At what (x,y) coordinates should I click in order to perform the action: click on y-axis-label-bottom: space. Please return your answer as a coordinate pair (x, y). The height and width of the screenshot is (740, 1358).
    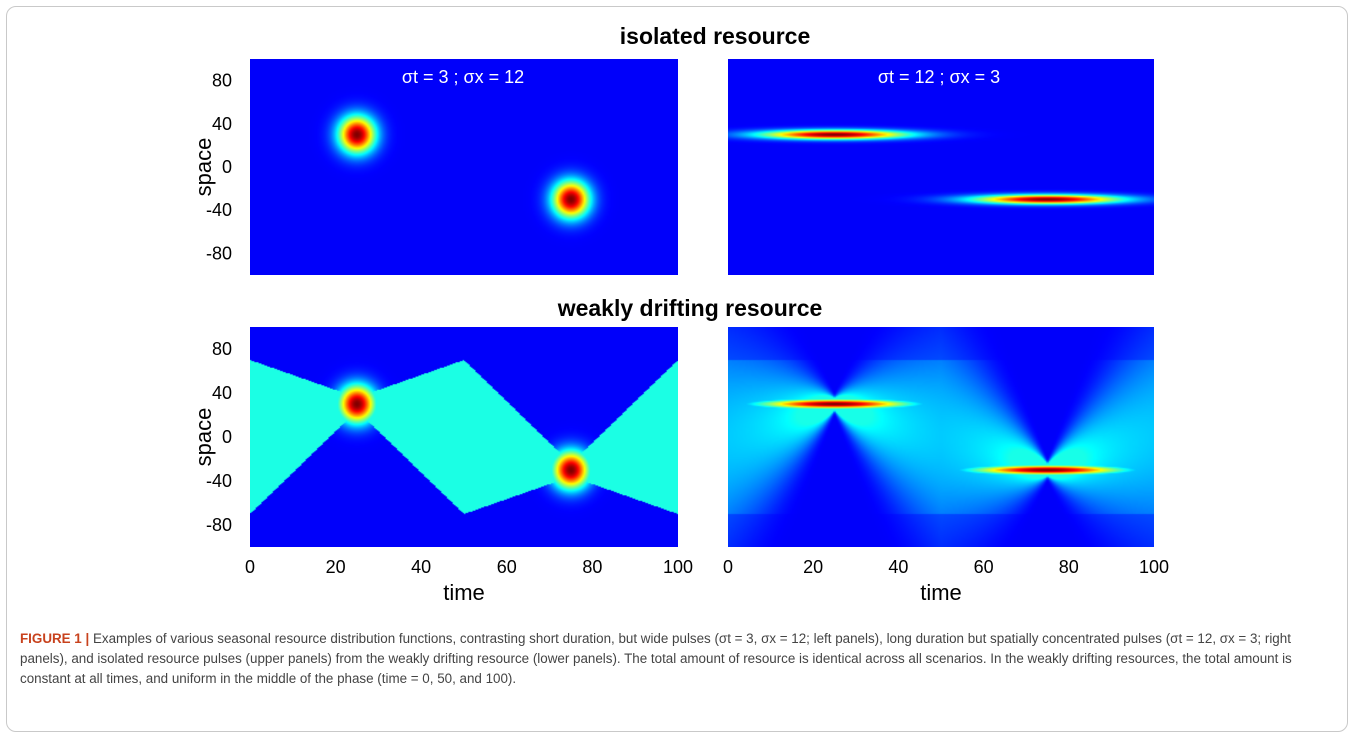
    Looking at the image, I should click on (203, 437).